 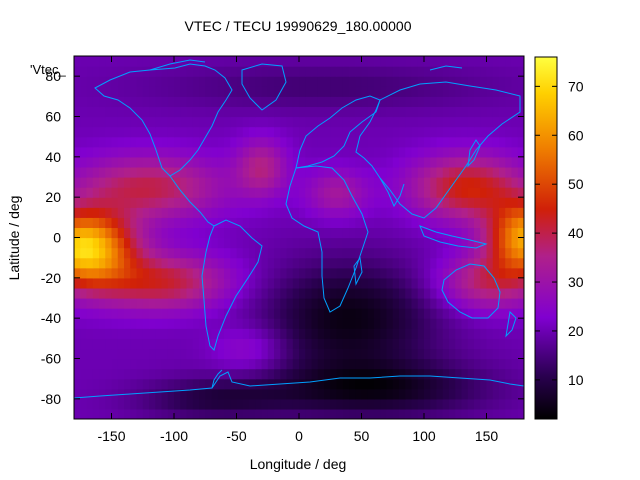 I want to click on colorbar-tick-label: 10, so click(x=576, y=380).